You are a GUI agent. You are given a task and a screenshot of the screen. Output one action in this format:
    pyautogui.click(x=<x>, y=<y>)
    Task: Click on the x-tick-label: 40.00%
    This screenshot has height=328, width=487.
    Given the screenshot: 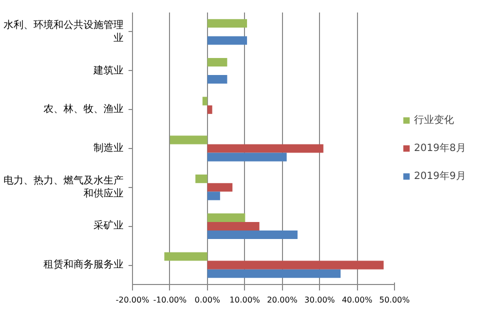 What is the action you would take?
    pyautogui.click(x=357, y=300)
    